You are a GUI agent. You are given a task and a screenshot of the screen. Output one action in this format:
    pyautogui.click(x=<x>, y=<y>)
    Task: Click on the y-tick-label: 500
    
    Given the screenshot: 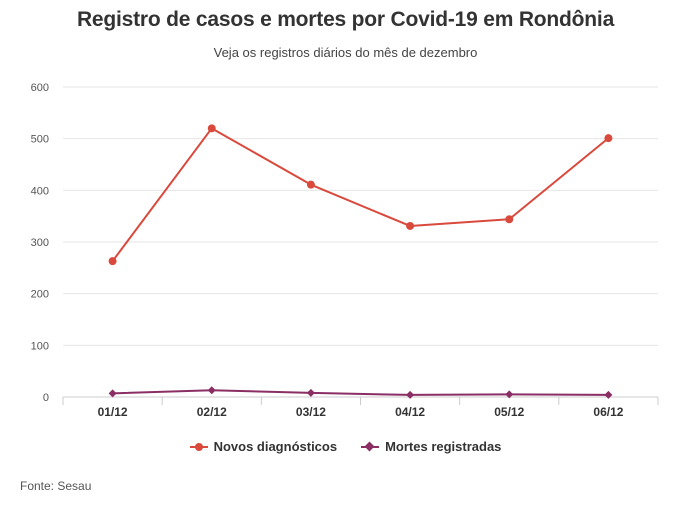 What is the action you would take?
    pyautogui.click(x=40, y=140)
    